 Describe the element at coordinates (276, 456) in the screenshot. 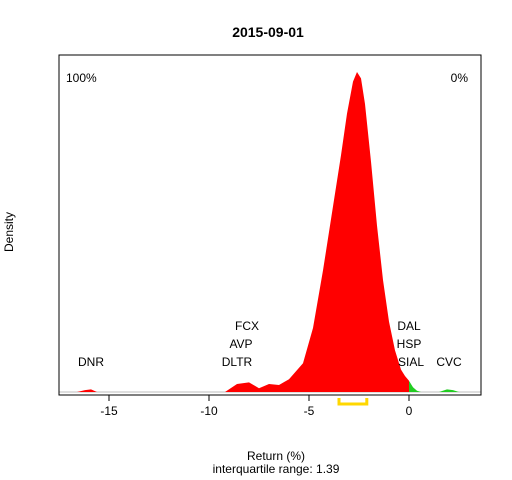

I see `x-axis-label: Return (%)` at that location.